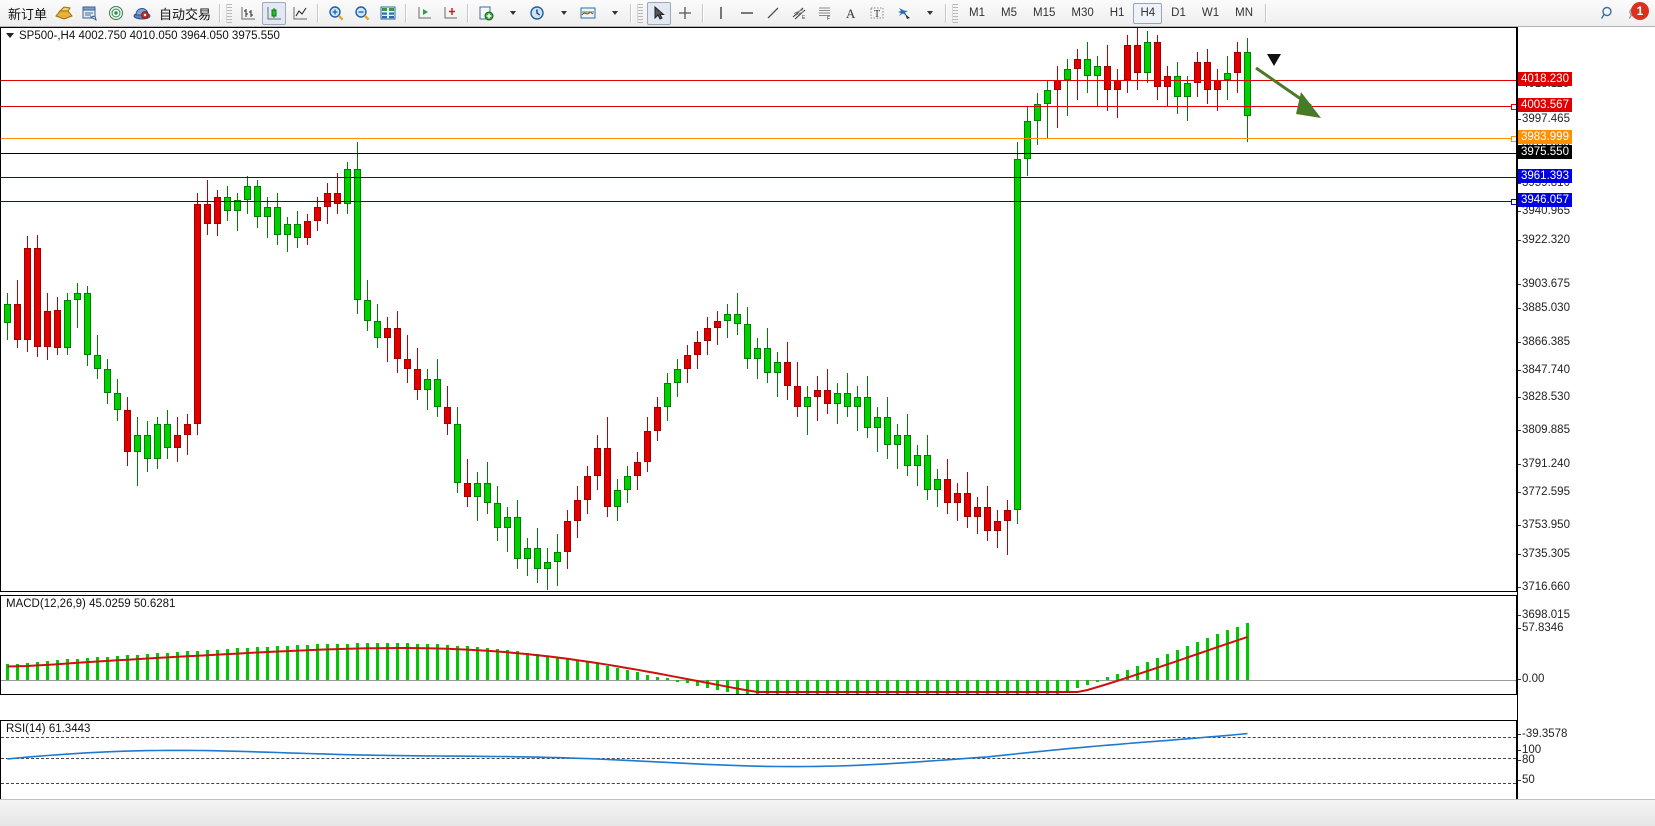  Describe the element at coordinates (903, 13) in the screenshot. I see `drawings-icon` at that location.